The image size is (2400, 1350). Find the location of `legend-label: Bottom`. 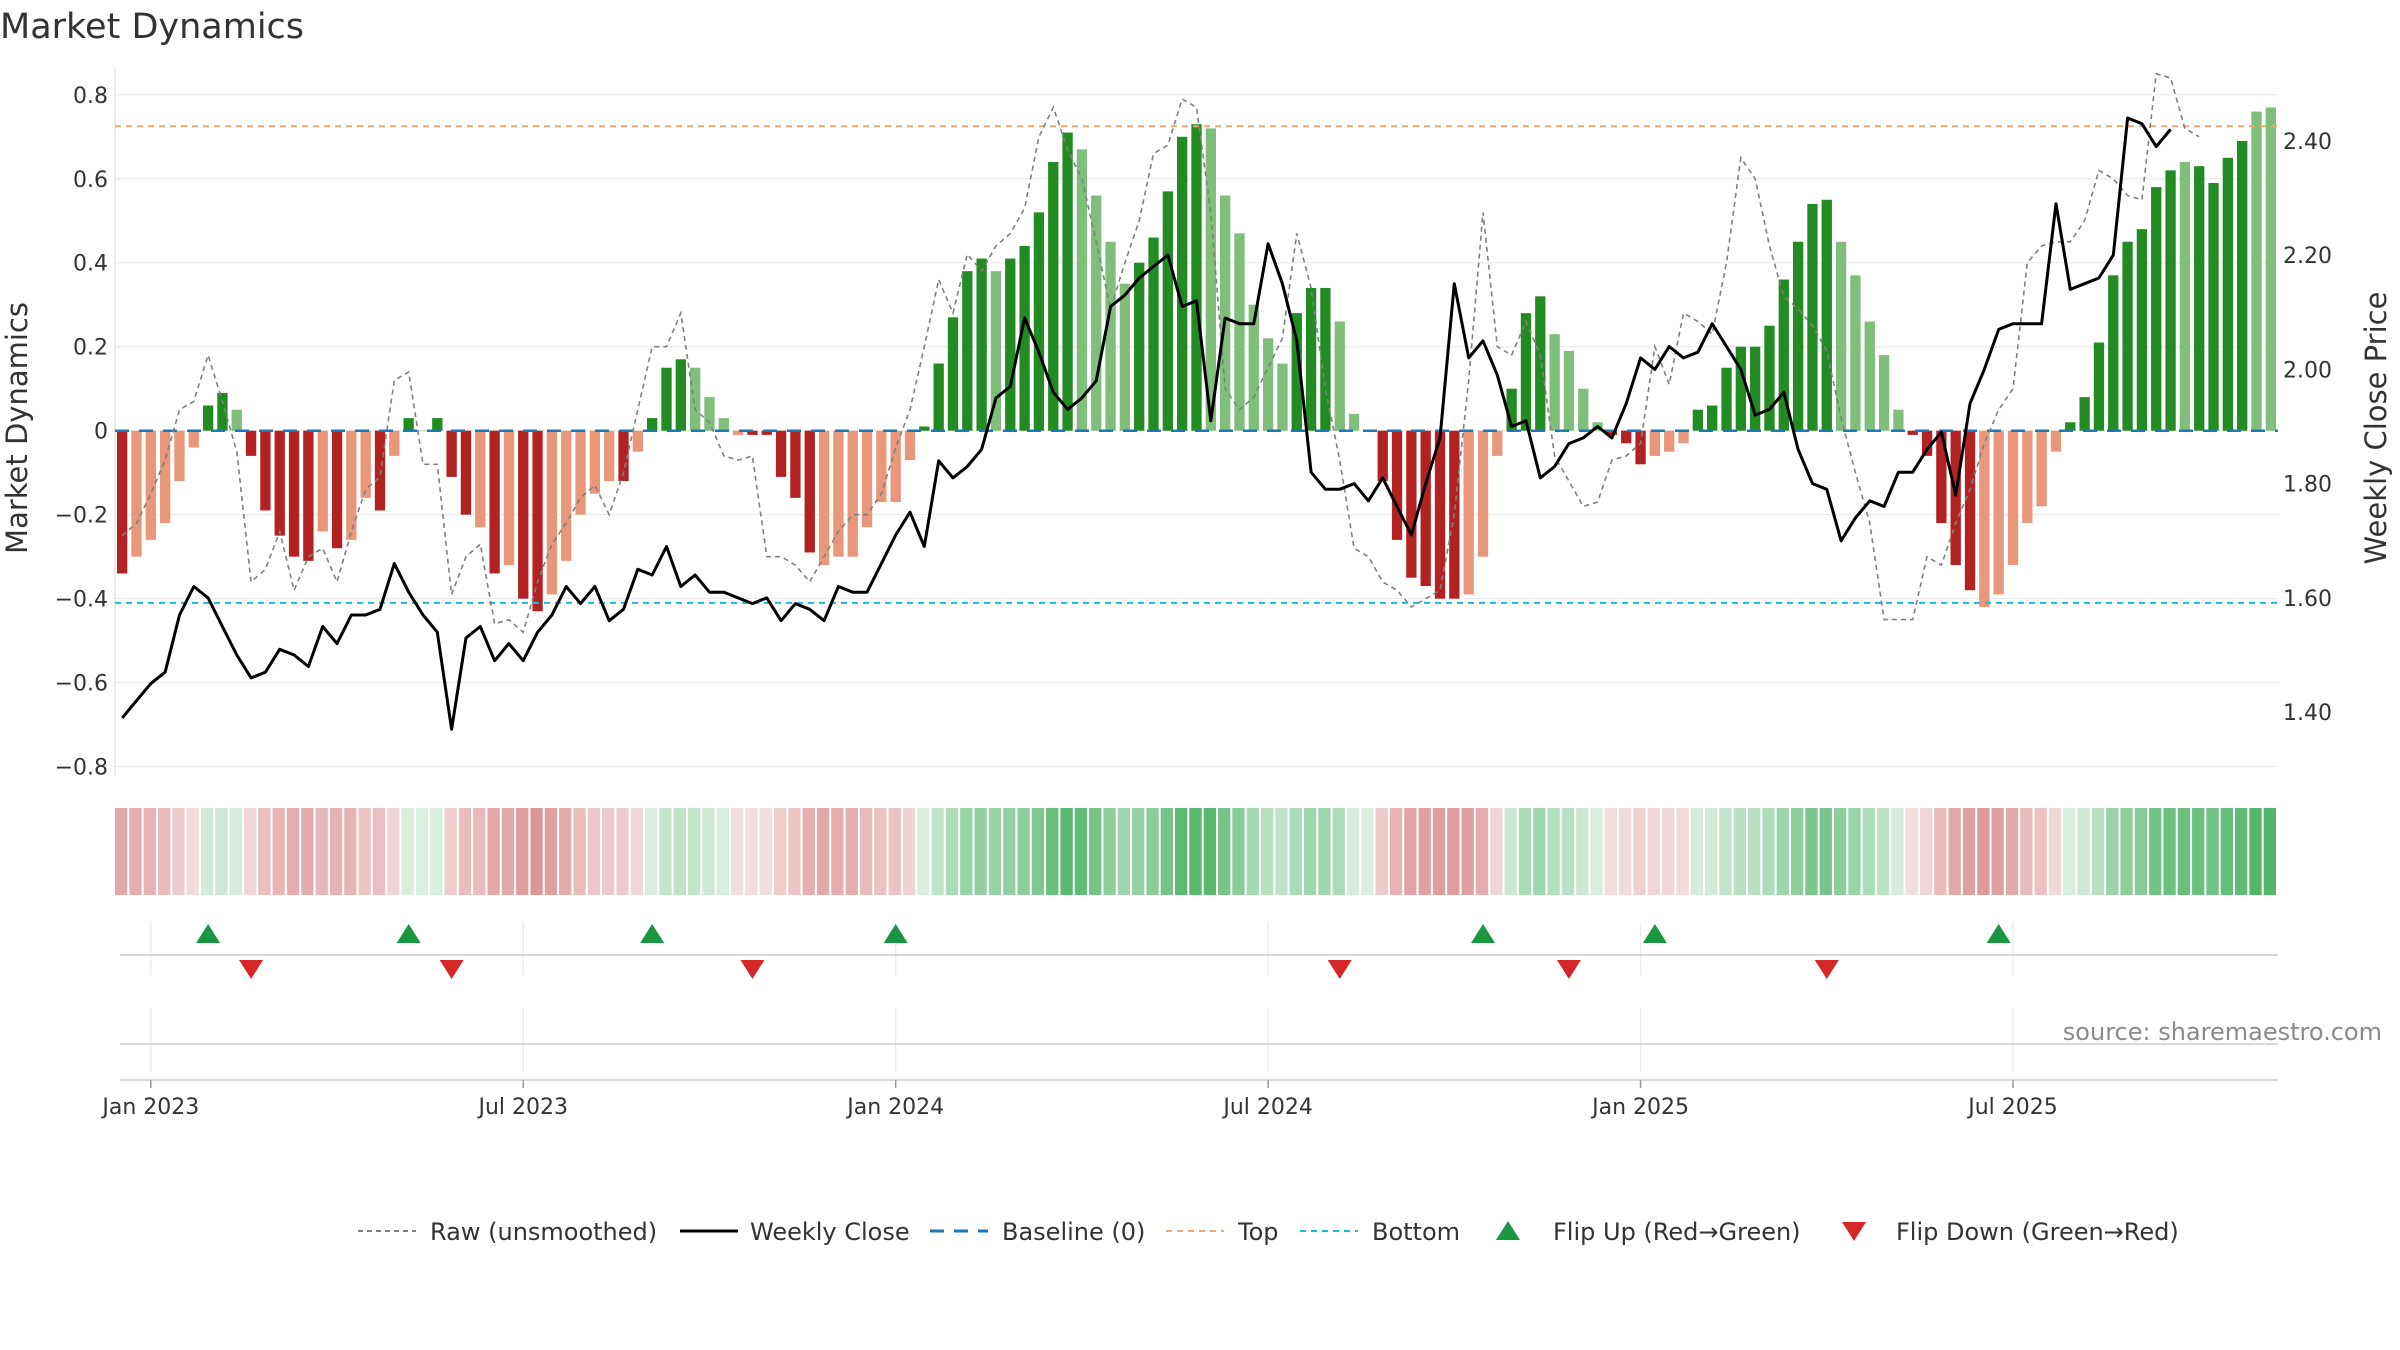

legend-label: Bottom is located at coordinates (1416, 1232).